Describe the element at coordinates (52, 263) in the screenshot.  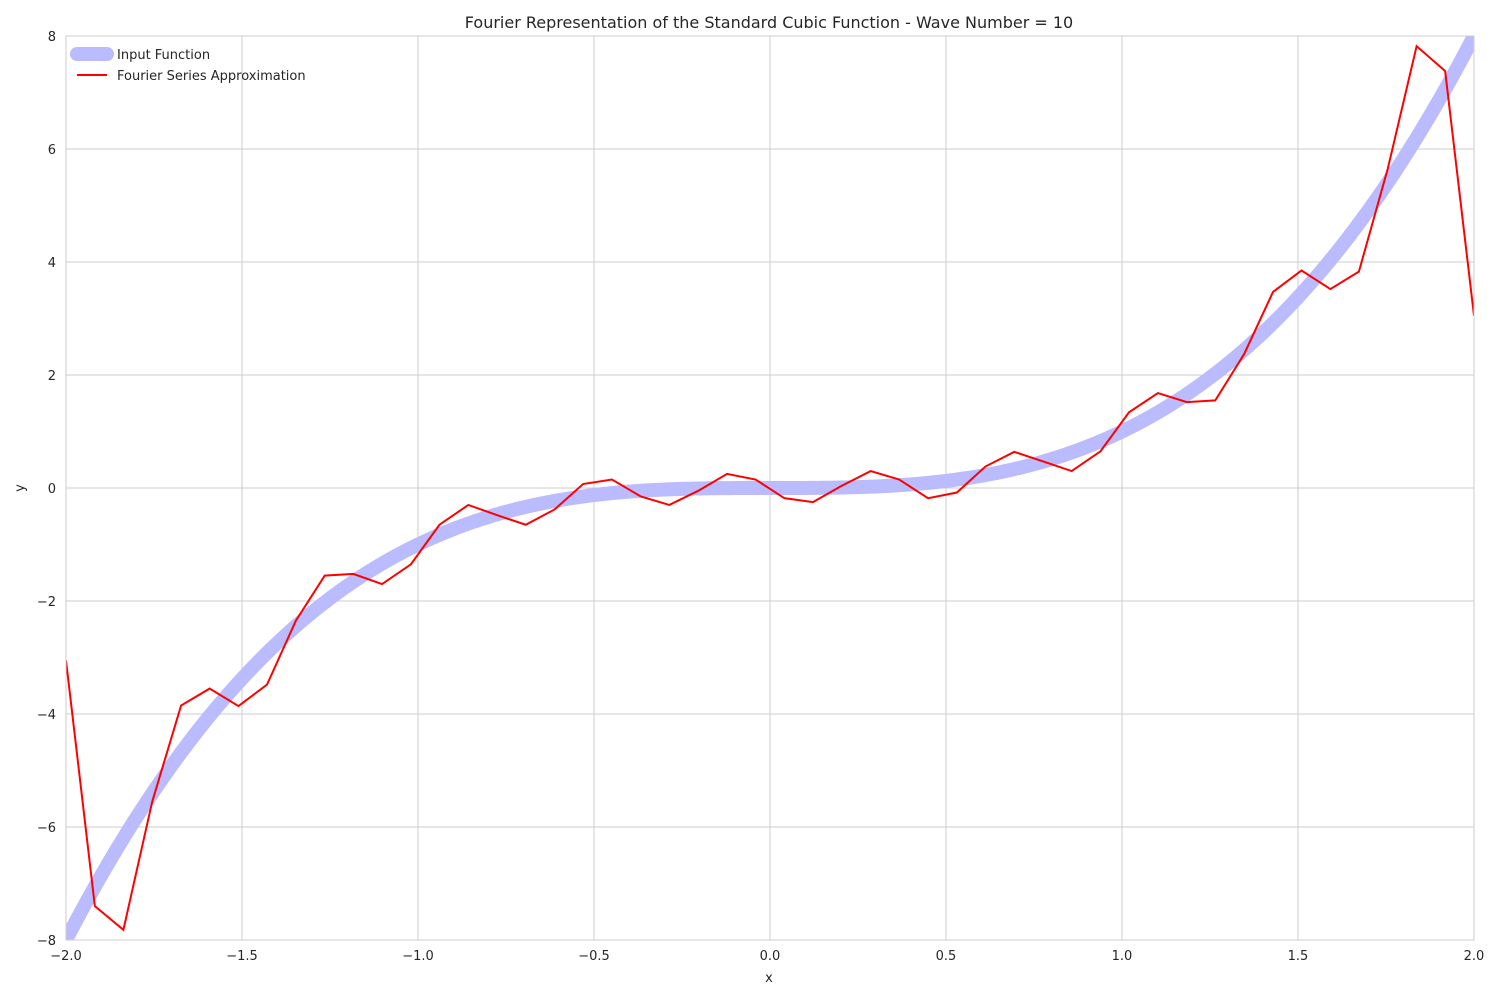
I see `y-tick-label: 4` at that location.